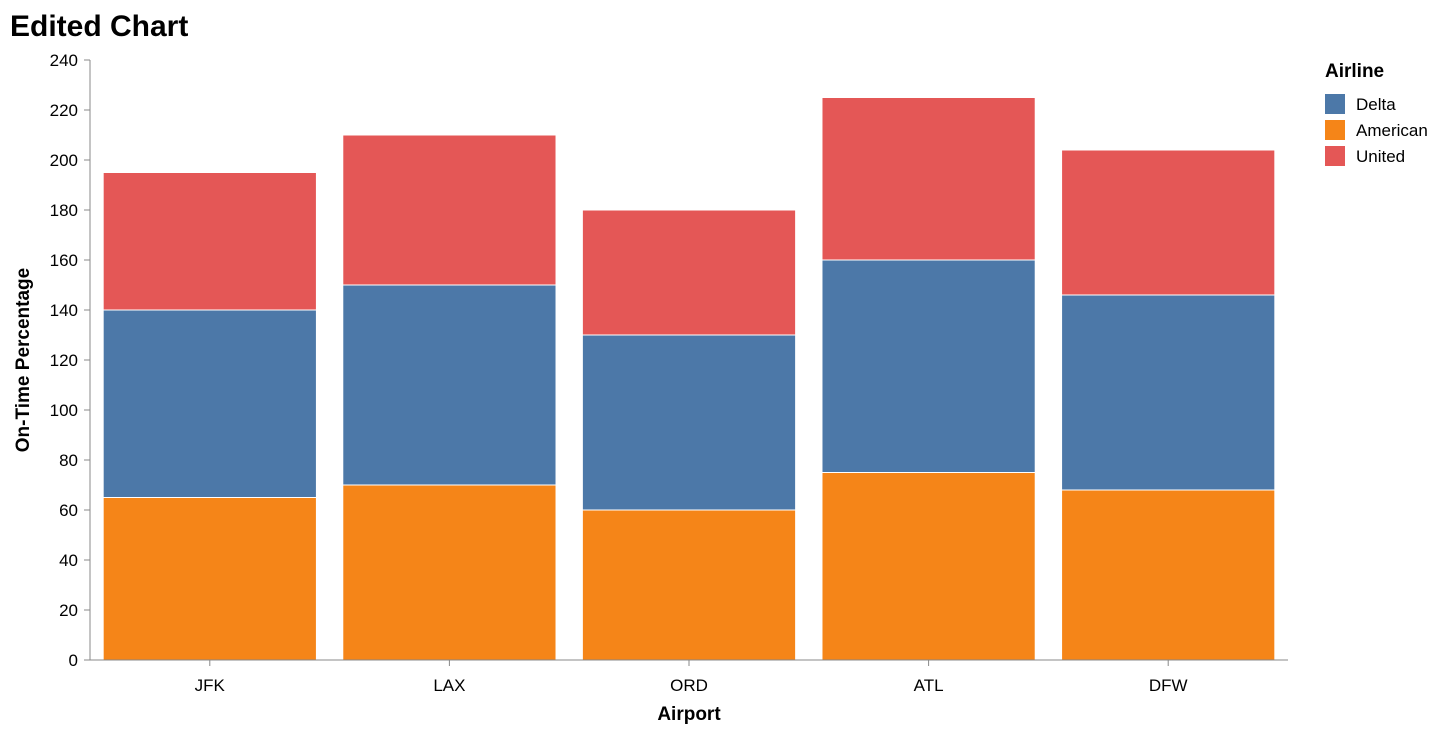 The image size is (1452, 734). What do you see at coordinates (689, 272) in the screenshot?
I see `bar-ord-united` at bounding box center [689, 272].